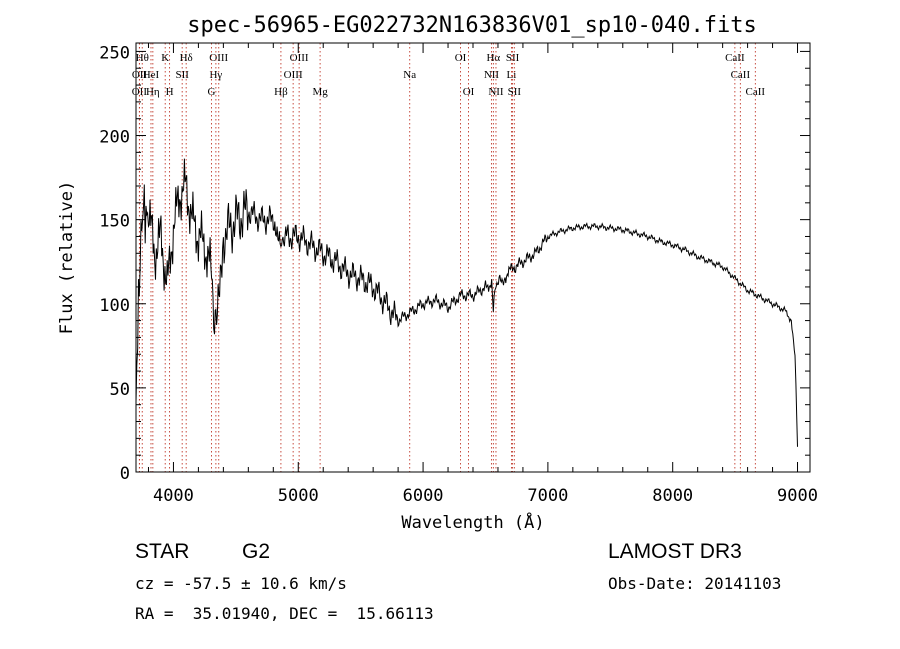 This screenshot has width=900, height=649. What do you see at coordinates (547, 496) in the screenshot?
I see `x-tick-label: 7000` at bounding box center [547, 496].